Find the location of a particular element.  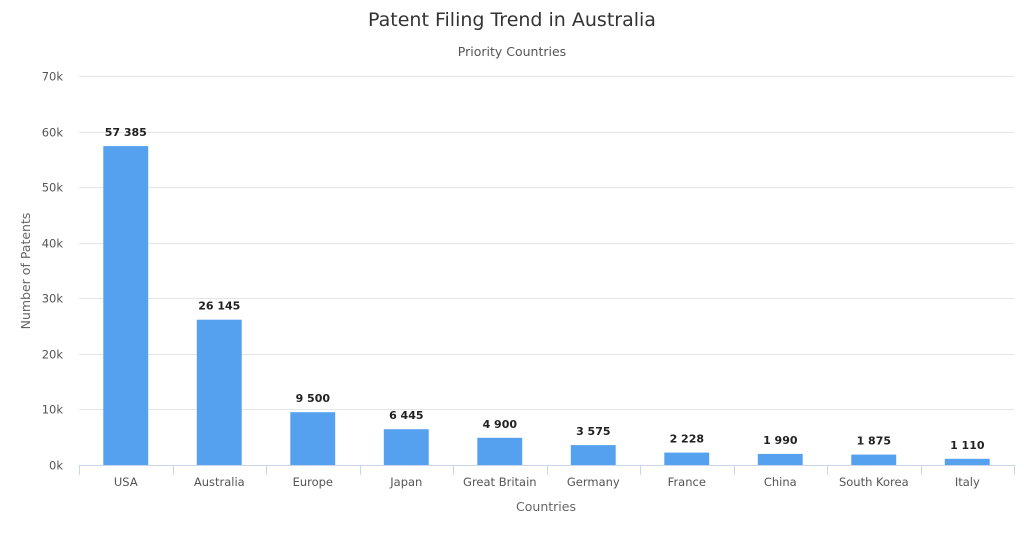

chart-title: Patent Filing Trend in Australia is located at coordinates (512, 20).